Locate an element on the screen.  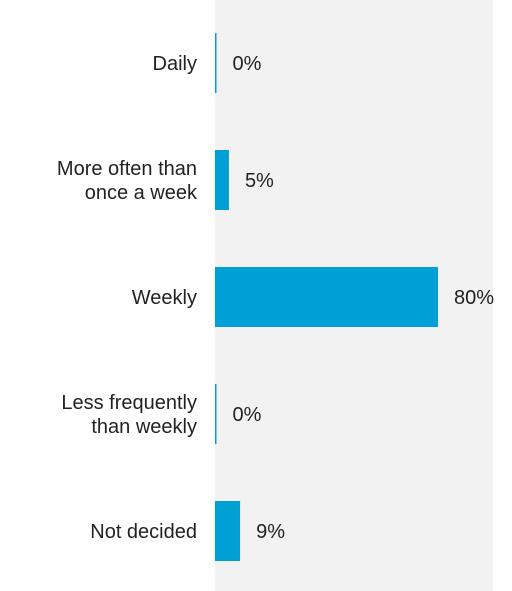
value-label-2: 80% is located at coordinates (474, 298).